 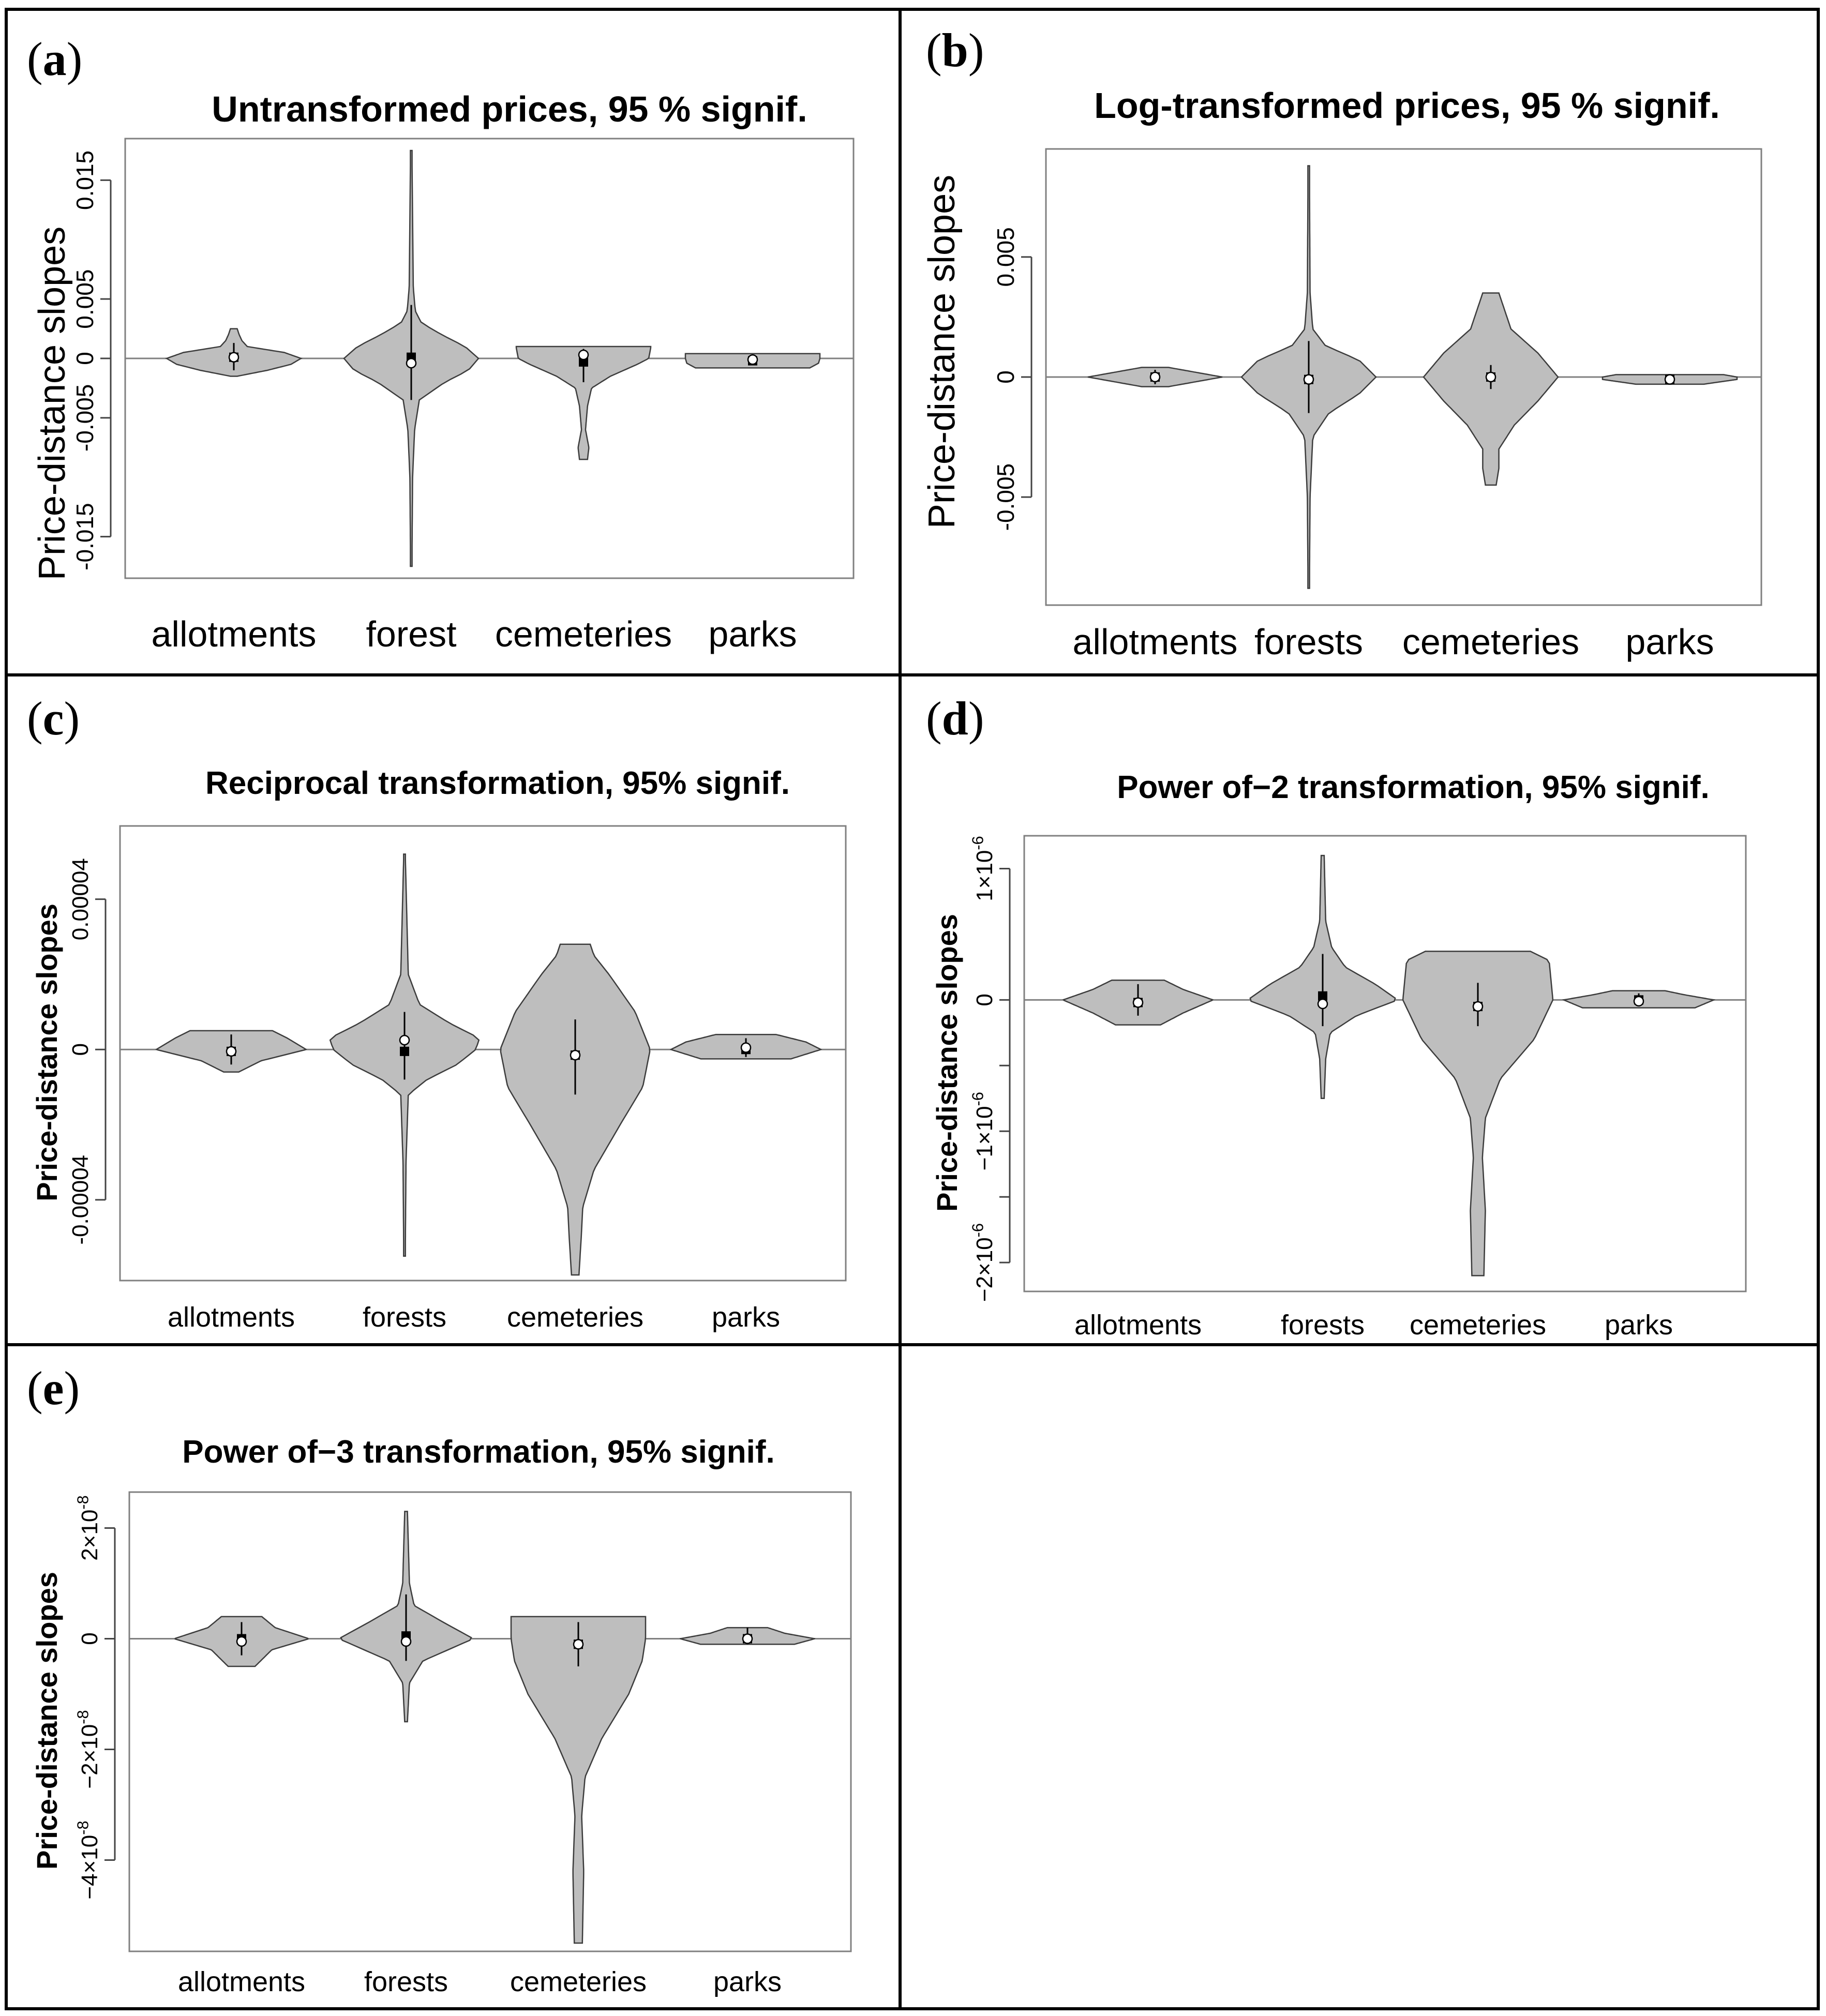 I want to click on y-tick-label: −4×10-8, so click(x=87, y=1860).